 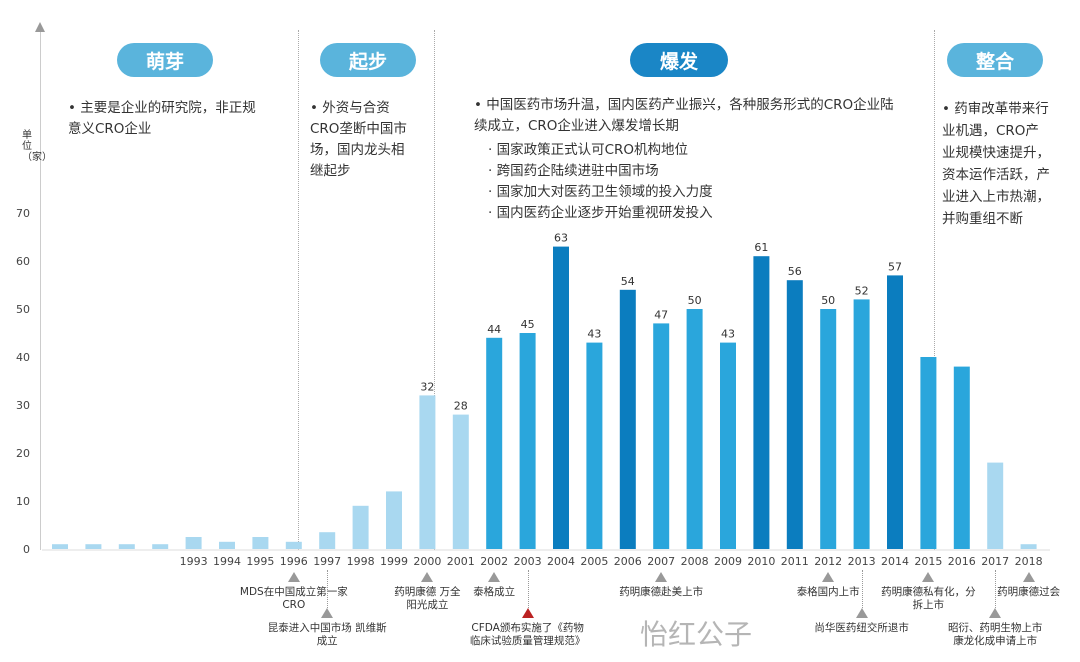 I want to click on x-tick-label: 1995, so click(x=260, y=561).